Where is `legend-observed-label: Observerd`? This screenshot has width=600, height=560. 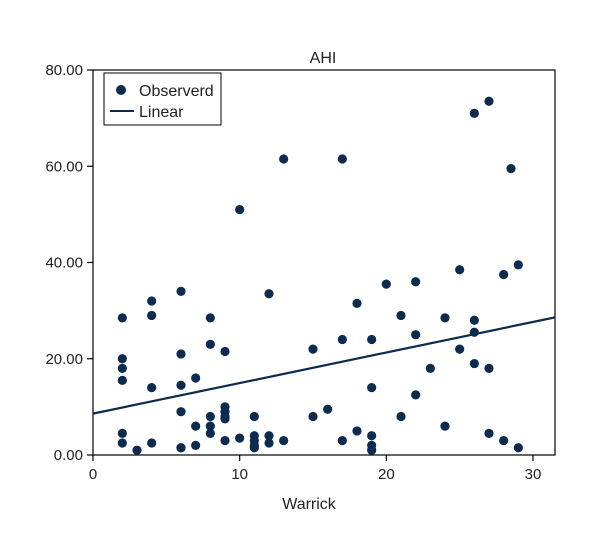 legend-observed-label: Observerd is located at coordinates (176, 91).